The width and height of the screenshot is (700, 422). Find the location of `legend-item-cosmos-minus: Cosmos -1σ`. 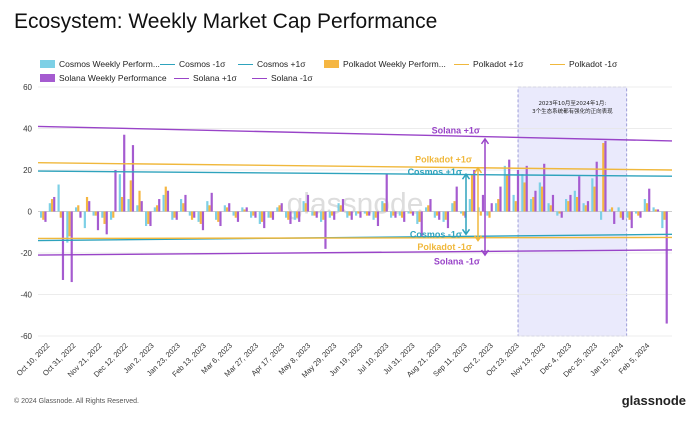

legend-item-cosmos-minus: Cosmos -1σ is located at coordinates (199, 64).